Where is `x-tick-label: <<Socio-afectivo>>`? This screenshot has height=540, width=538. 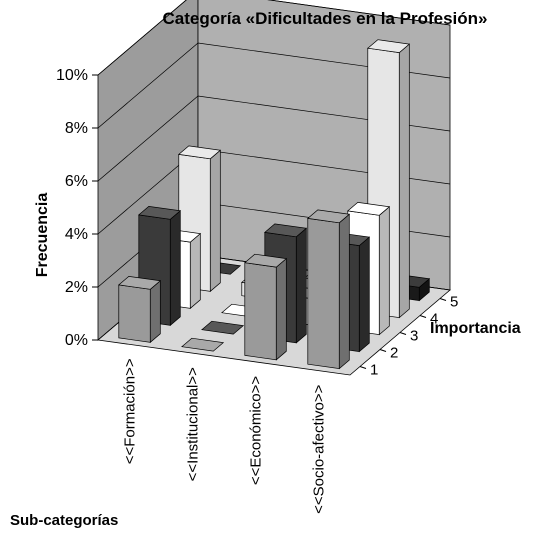
x-tick-label: <<Socio-afectivo>> is located at coordinates (319, 448).